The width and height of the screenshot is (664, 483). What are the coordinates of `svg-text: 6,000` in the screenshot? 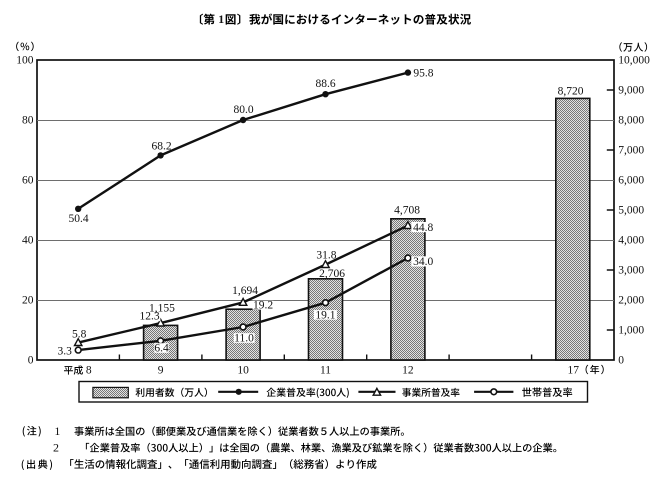 It's located at (631, 181).